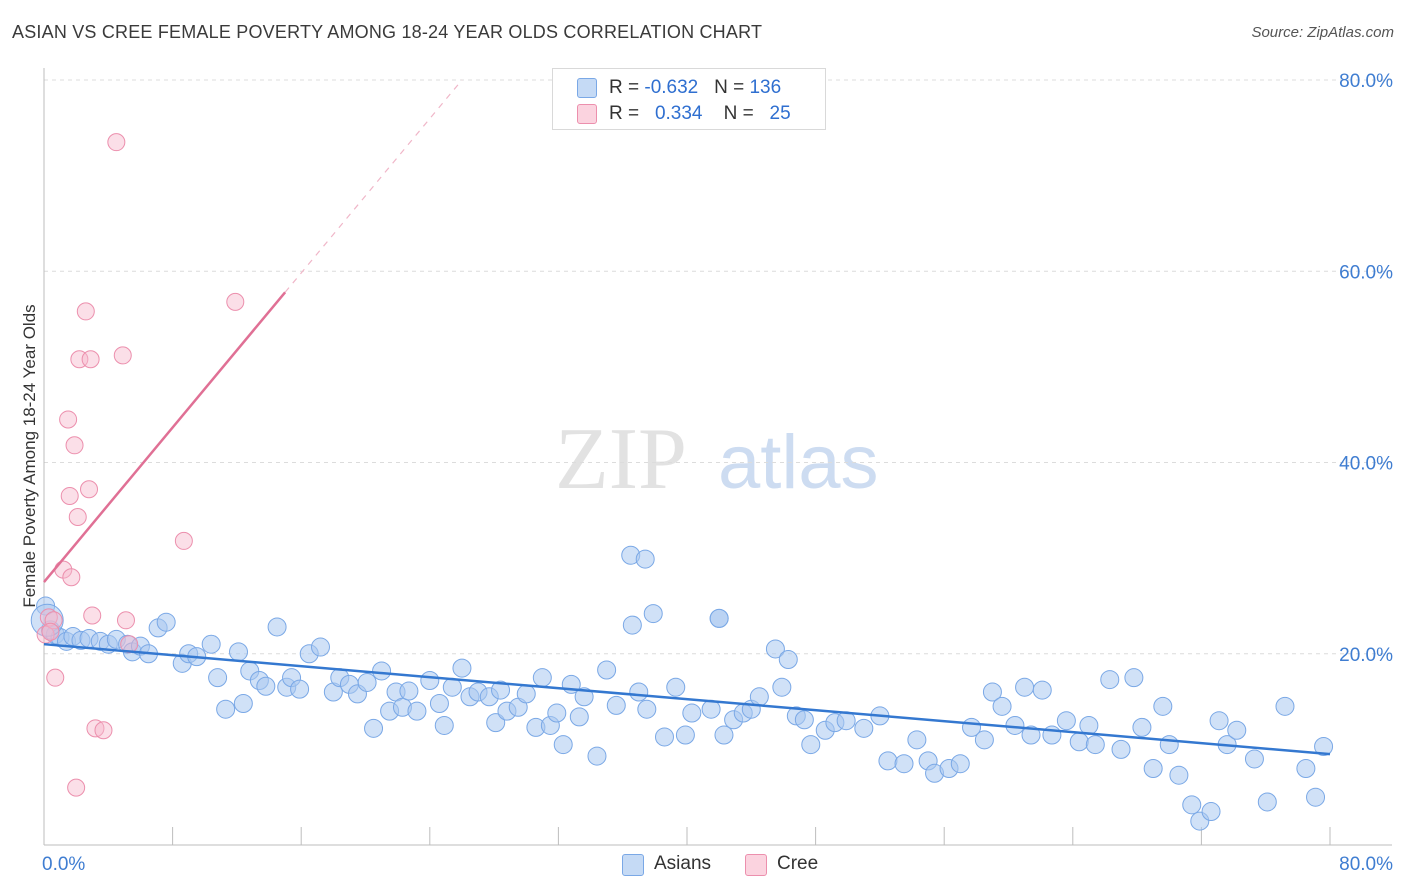 The width and height of the screenshot is (1406, 892). I want to click on correlation-legend: R = -0.632 N = 136 R = 0.334 N = 25, so click(689, 99).